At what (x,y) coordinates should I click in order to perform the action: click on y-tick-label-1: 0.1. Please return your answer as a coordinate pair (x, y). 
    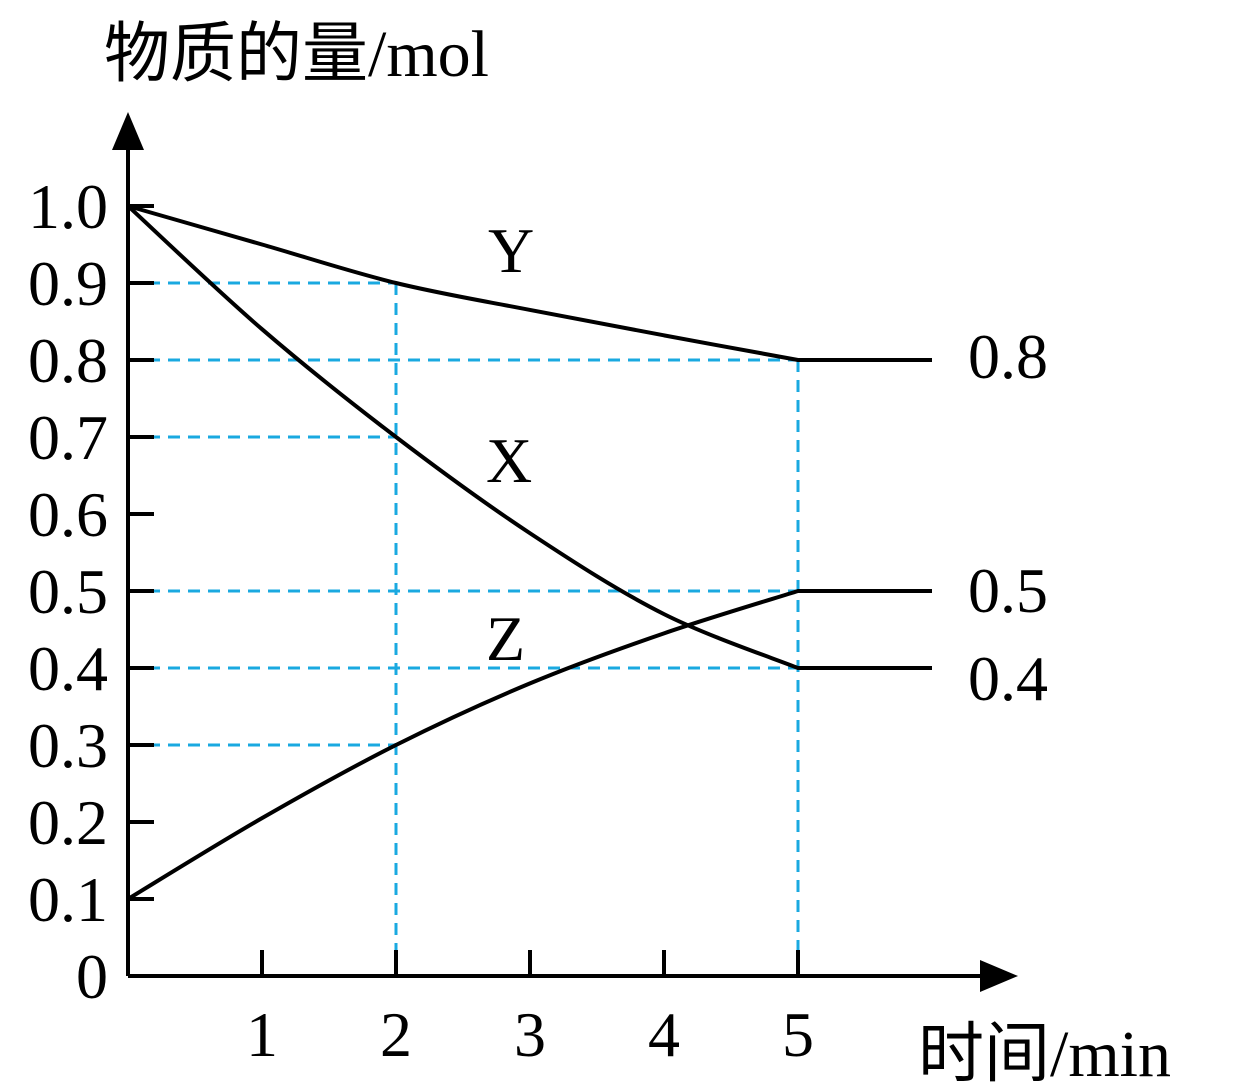
    Looking at the image, I should click on (68, 899).